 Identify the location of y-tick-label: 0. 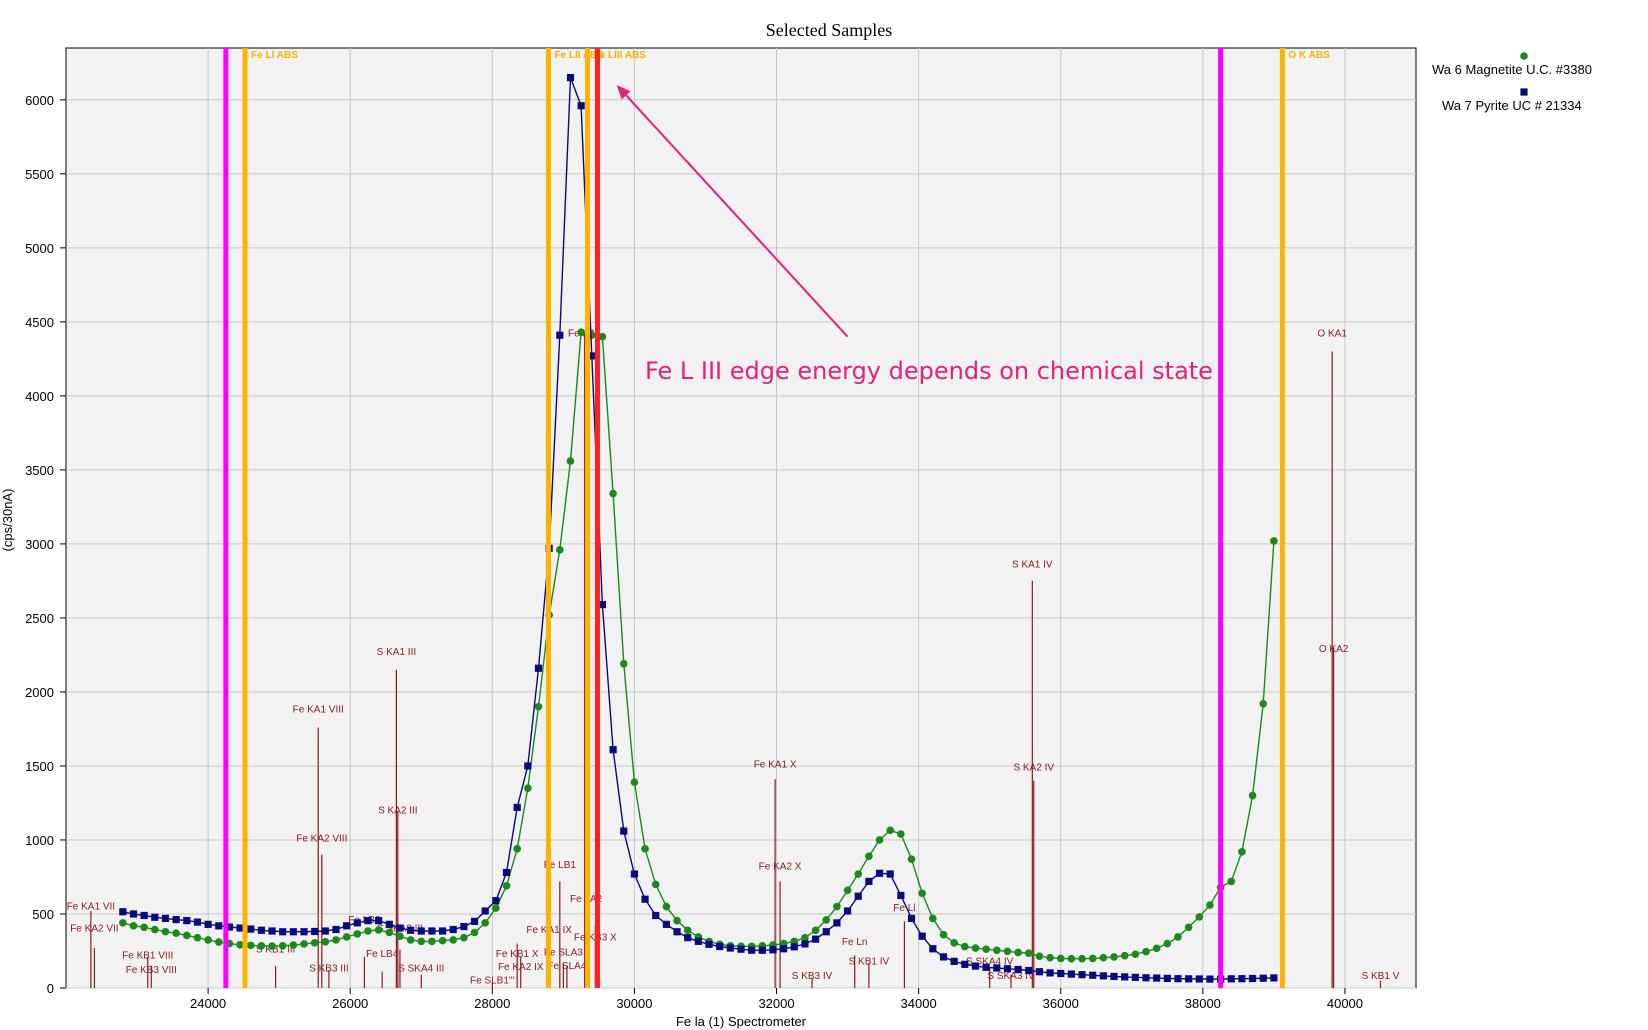
(50, 988).